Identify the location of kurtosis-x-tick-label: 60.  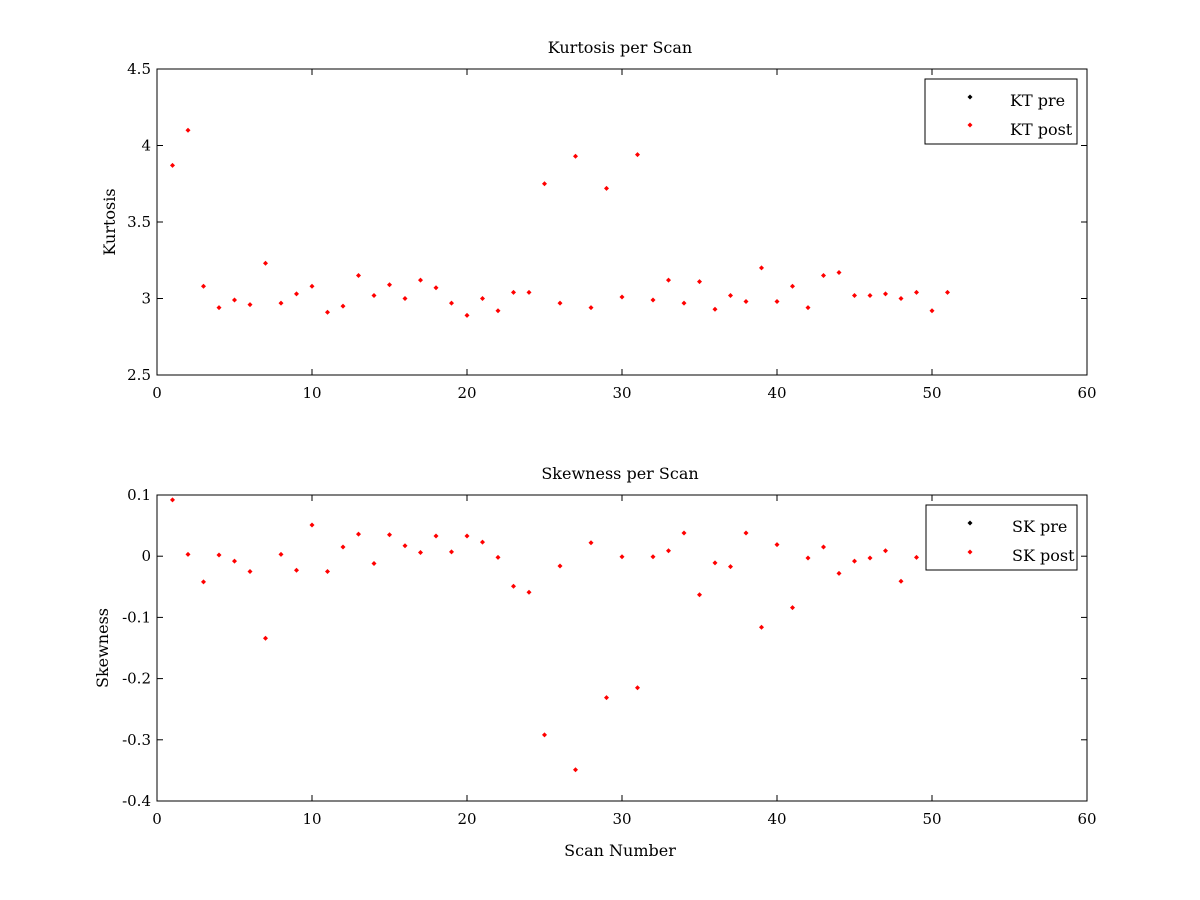
(1086, 393).